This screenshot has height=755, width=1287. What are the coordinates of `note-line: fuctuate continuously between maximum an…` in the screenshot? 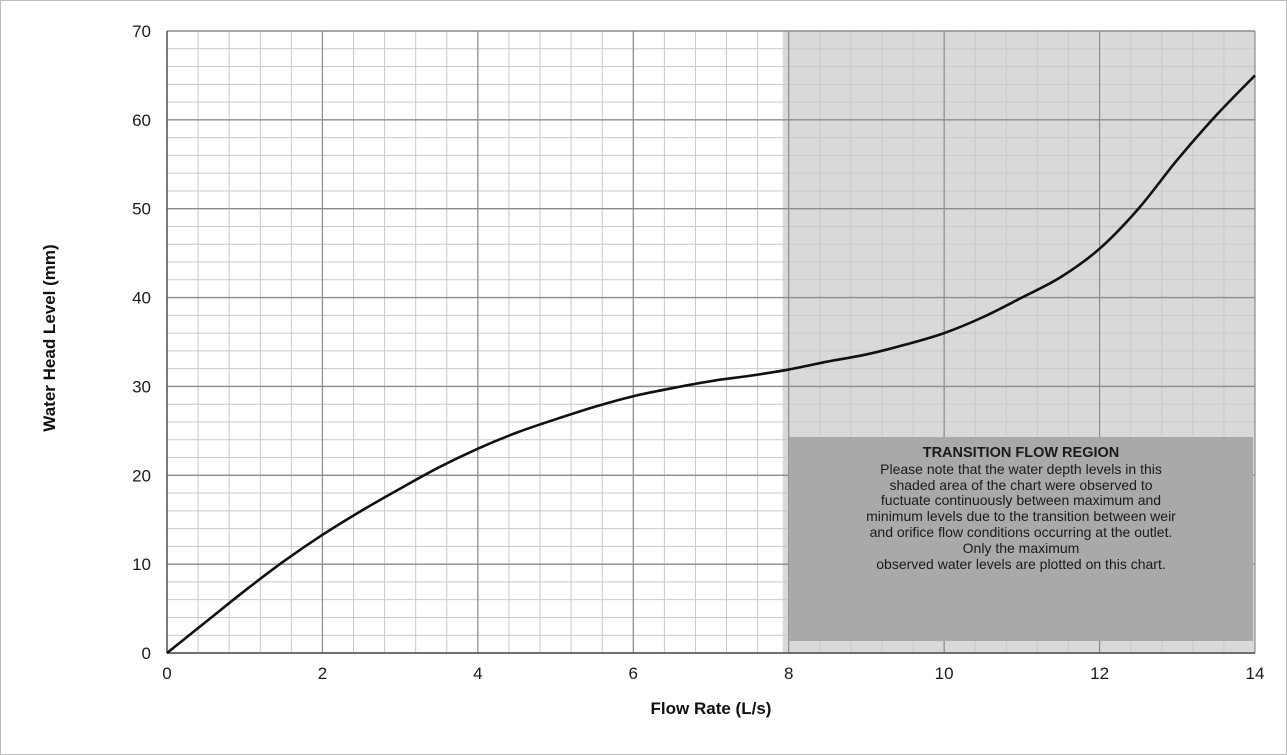 It's located at (1021, 500).